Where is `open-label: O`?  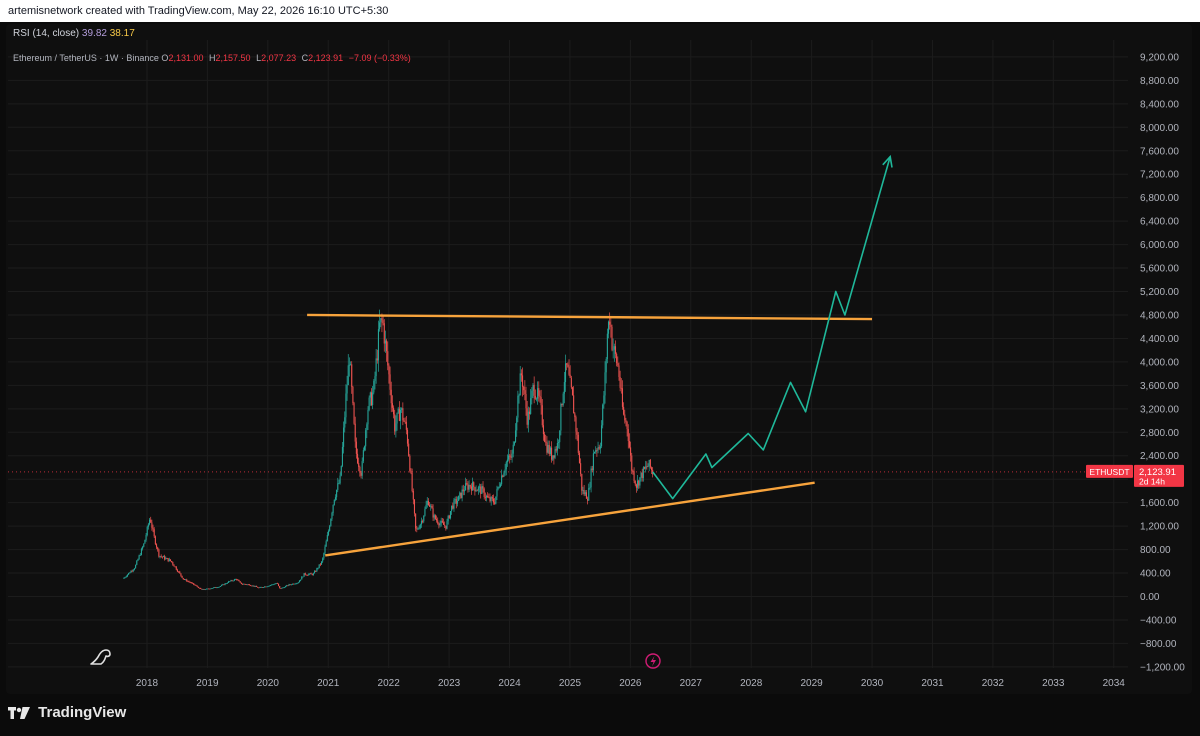
open-label: O is located at coordinates (165, 58).